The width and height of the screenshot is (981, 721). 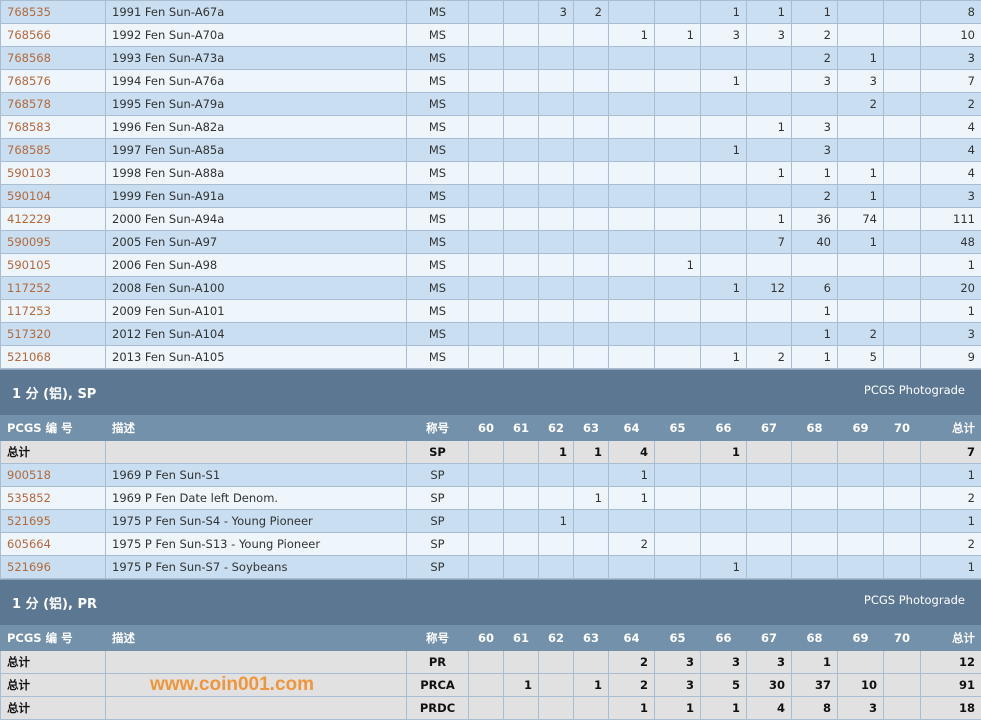 I want to click on pcgs-number-link: 768583, so click(x=29, y=127).